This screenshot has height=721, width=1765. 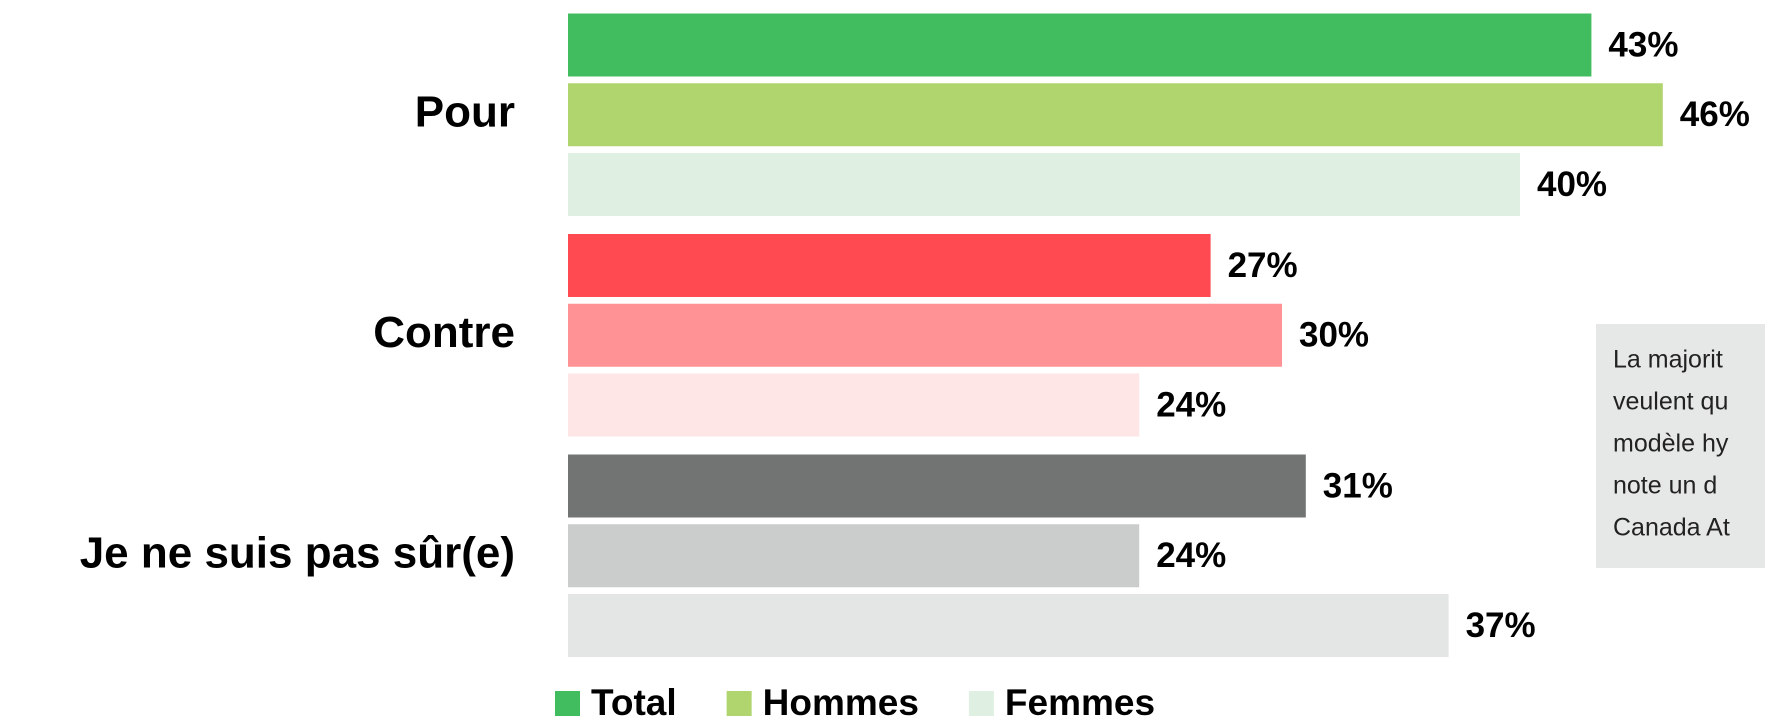 What do you see at coordinates (1671, 444) in the screenshot?
I see `annotation-line: modèle hy` at bounding box center [1671, 444].